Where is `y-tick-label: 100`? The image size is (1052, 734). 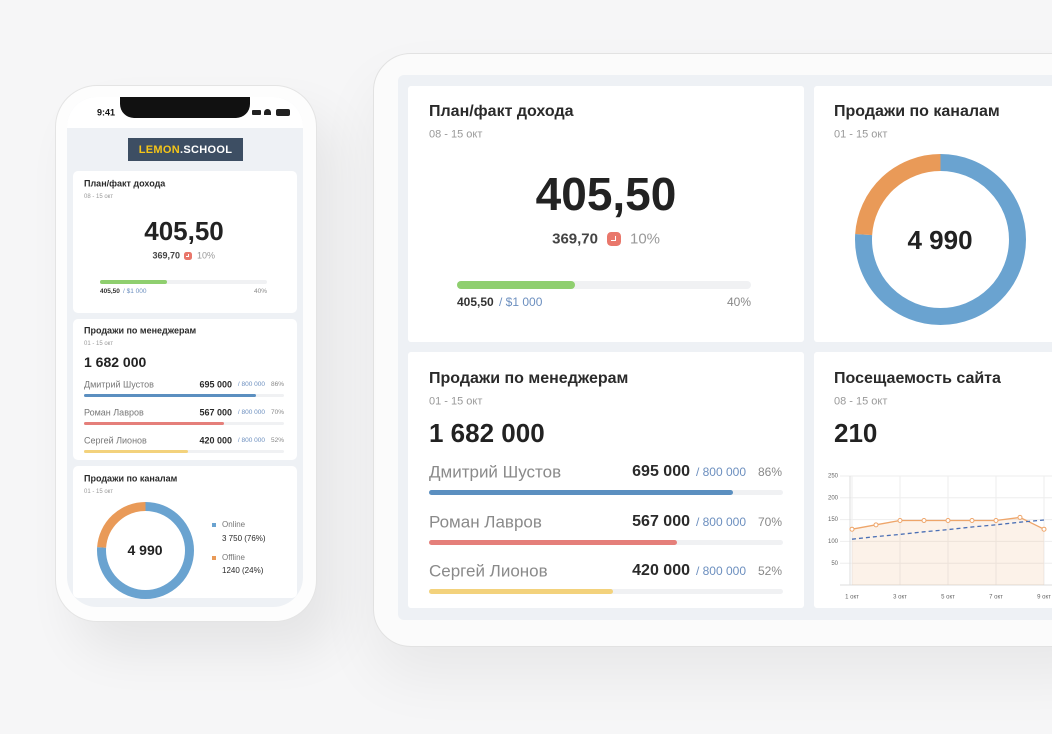 y-tick-label: 100 is located at coordinates (833, 542).